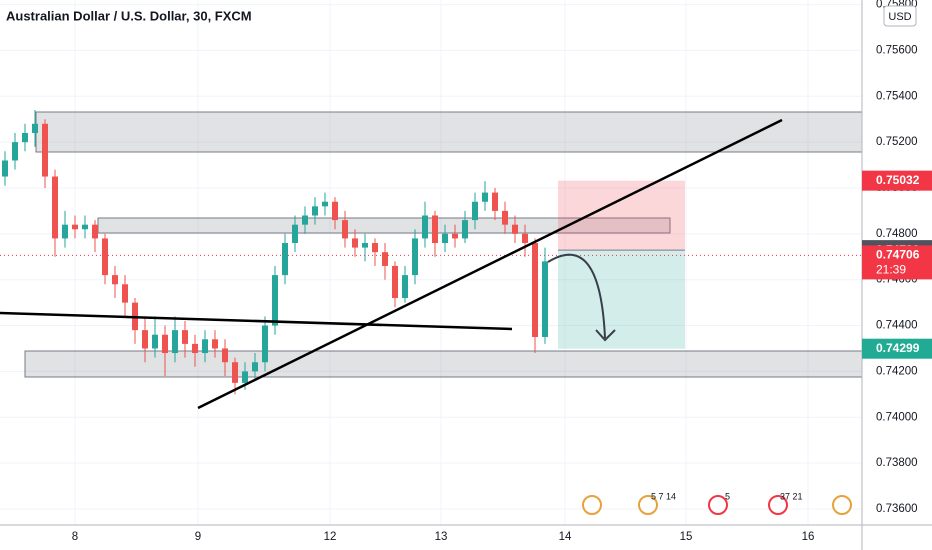  I want to click on price-label: 0.75032, so click(898, 180).